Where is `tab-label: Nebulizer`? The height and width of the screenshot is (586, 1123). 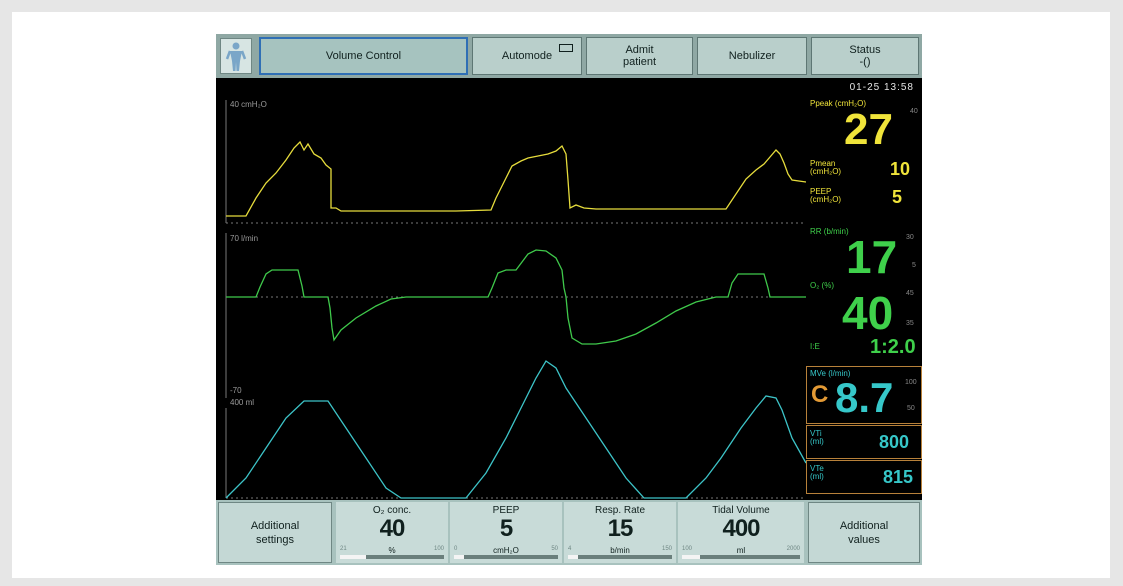 tab-label: Nebulizer is located at coordinates (752, 56).